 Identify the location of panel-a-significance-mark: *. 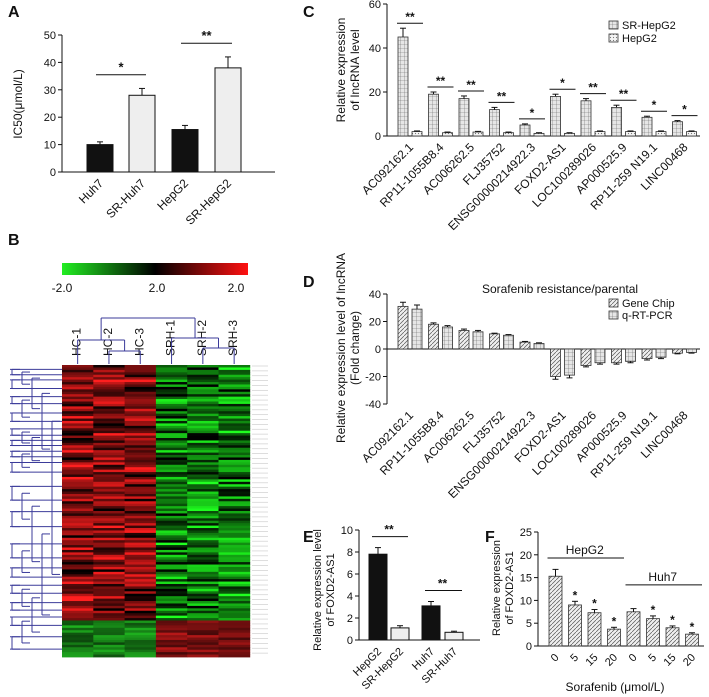
(121, 67).